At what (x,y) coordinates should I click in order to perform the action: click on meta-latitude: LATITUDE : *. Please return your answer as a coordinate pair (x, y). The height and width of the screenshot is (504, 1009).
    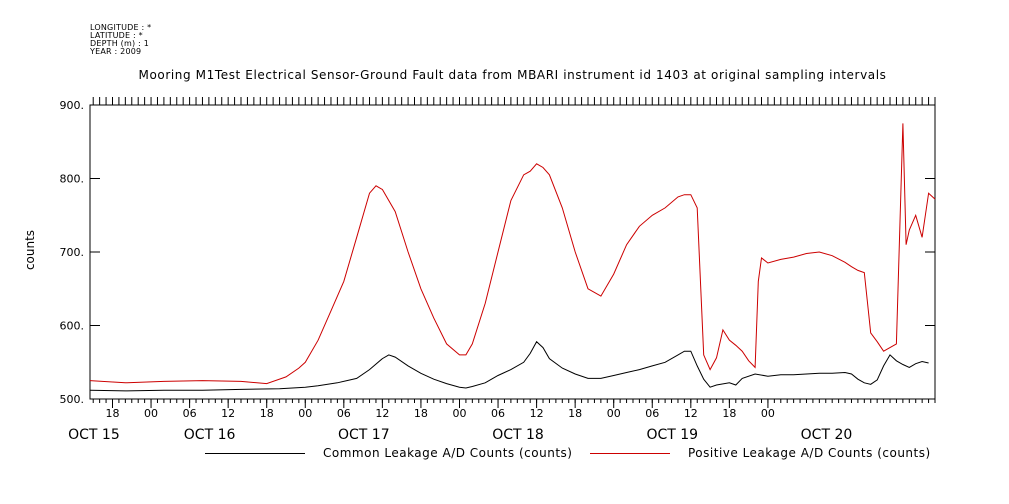
    Looking at the image, I should click on (116, 35).